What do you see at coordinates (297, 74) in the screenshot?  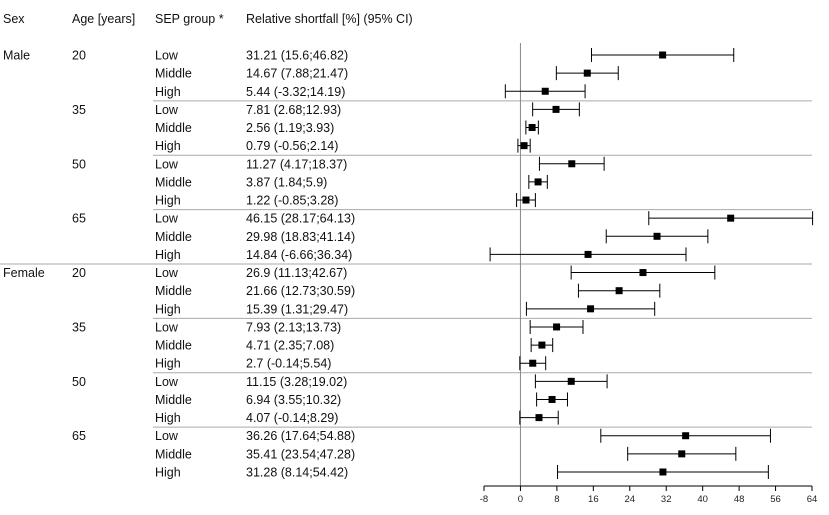 I see `estimate-ci-label: 14.67 (7.88;21.47)` at bounding box center [297, 74].